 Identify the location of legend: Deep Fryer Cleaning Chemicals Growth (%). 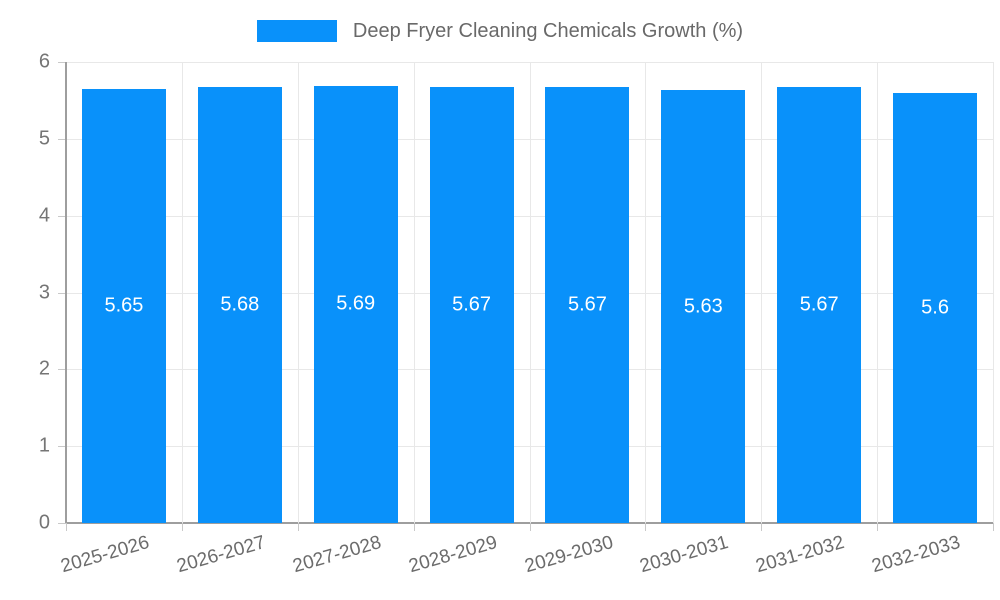
(500, 31).